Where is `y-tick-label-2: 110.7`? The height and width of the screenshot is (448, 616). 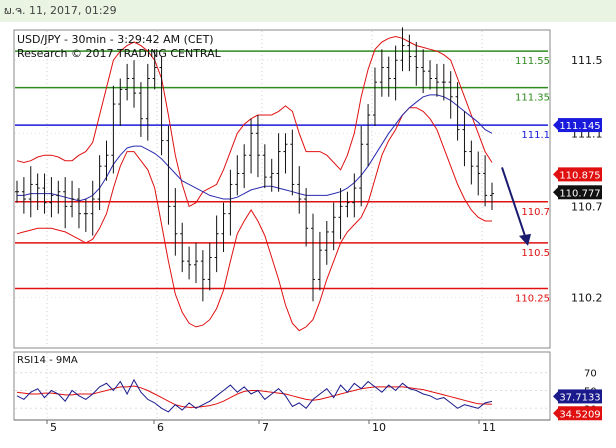
y-tick-label-2: 110.7 is located at coordinates (587, 206).